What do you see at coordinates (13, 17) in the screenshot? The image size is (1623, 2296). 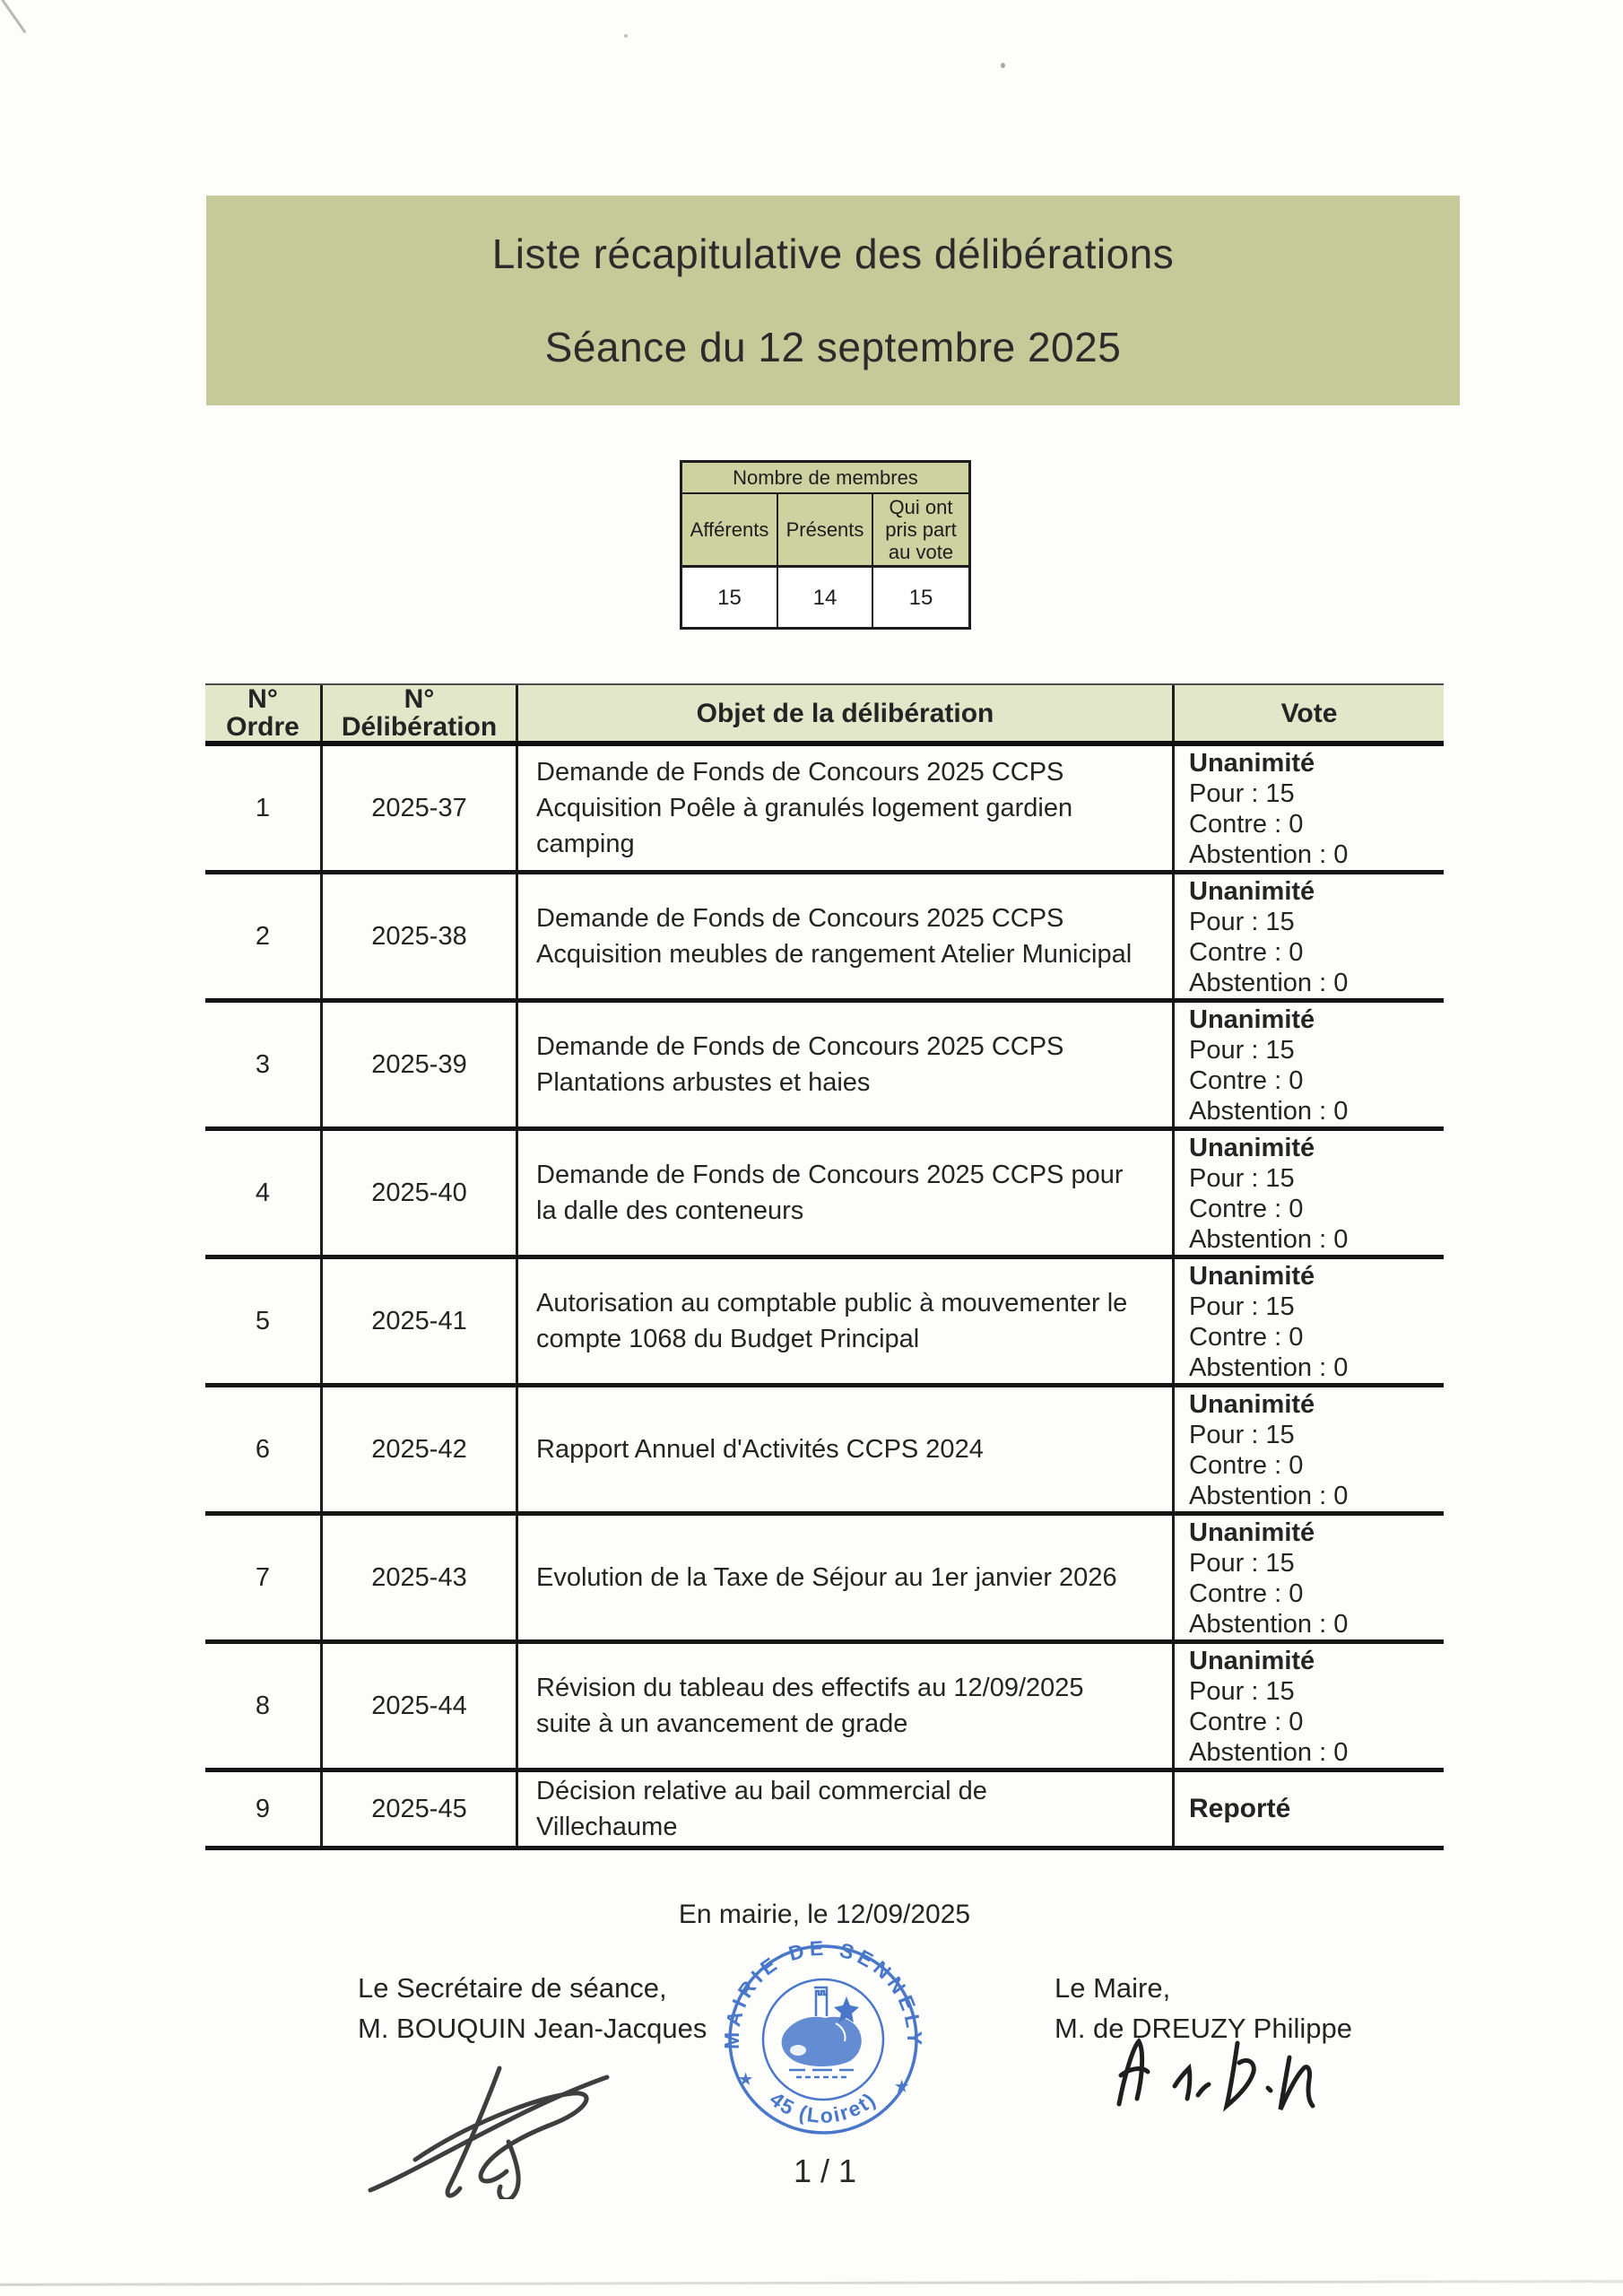 I see `scan-corner-artifact` at bounding box center [13, 17].